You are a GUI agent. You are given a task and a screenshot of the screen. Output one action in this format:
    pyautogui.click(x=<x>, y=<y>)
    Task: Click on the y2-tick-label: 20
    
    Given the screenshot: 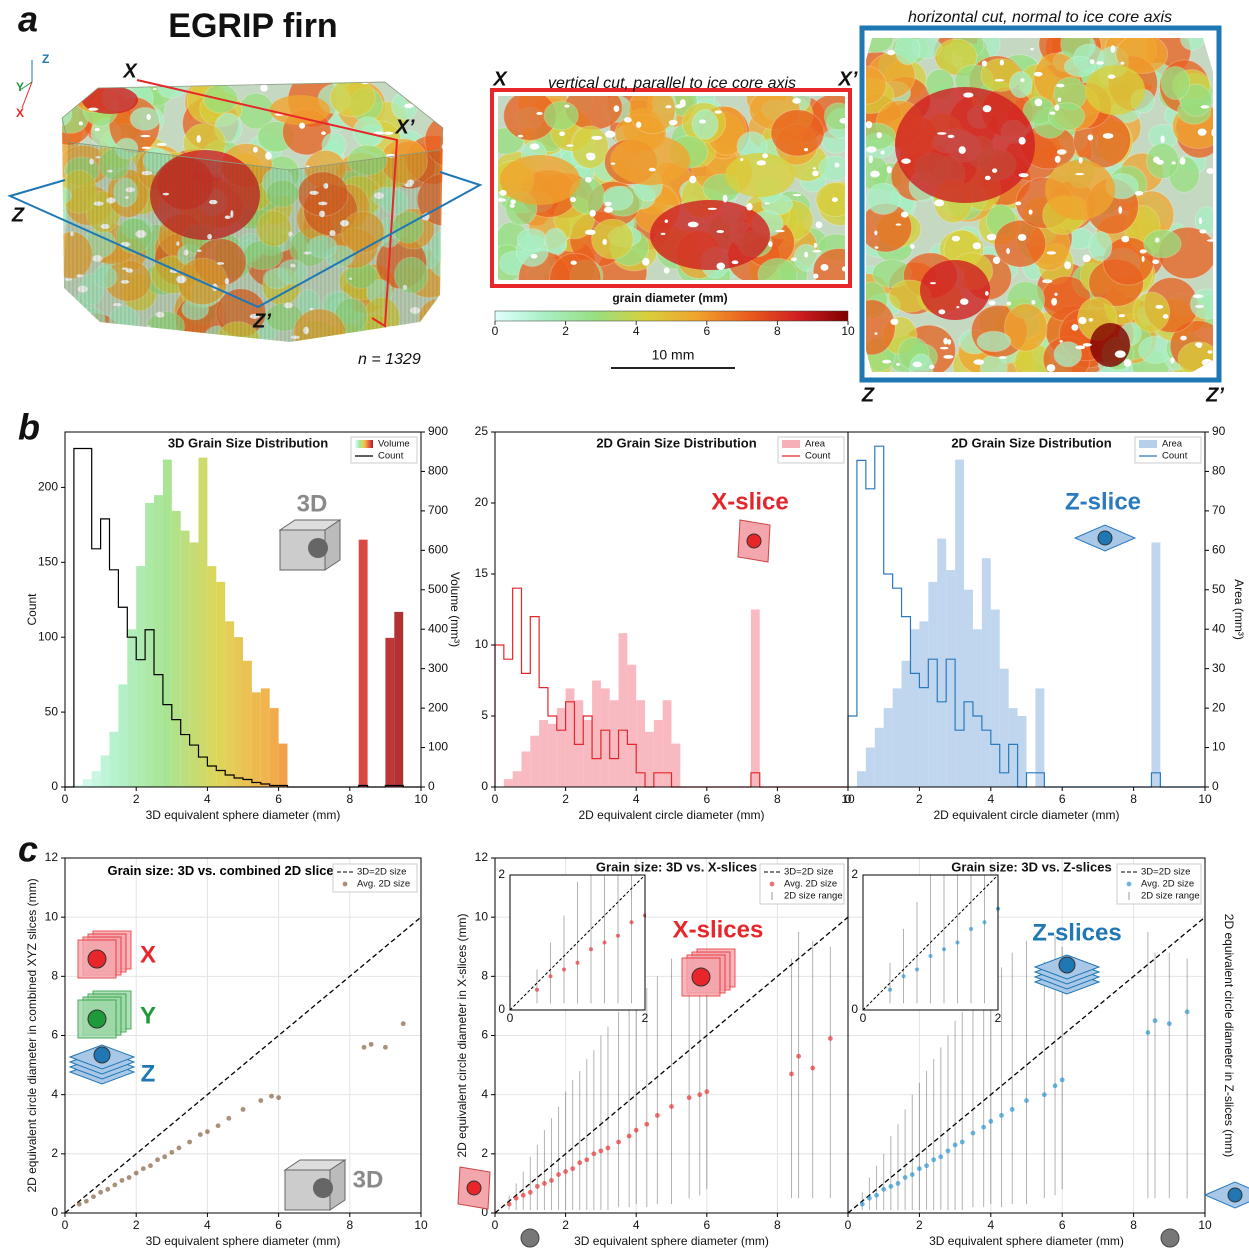 What is the action you would take?
    pyautogui.click(x=1219, y=707)
    